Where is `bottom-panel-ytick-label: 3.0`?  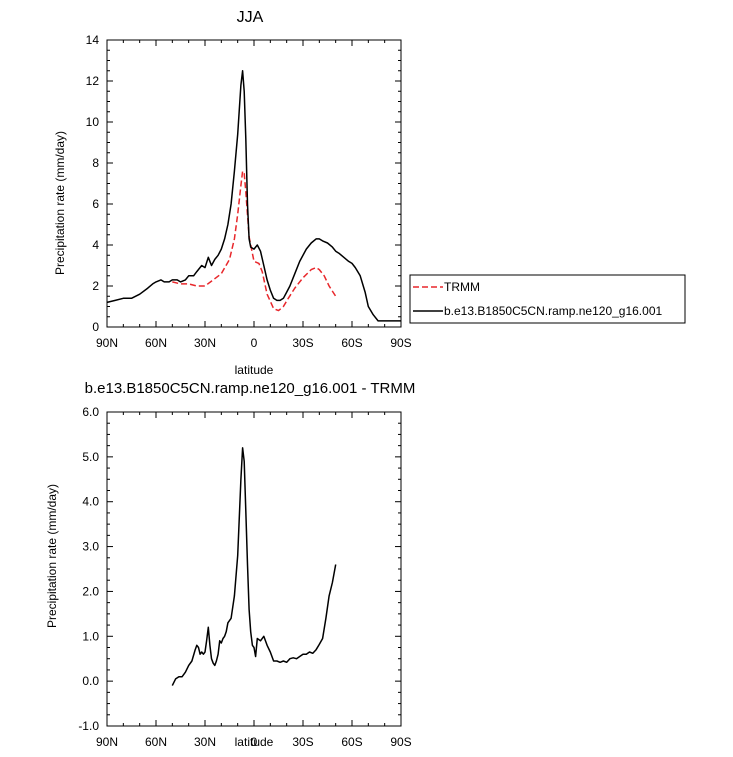 bottom-panel-ytick-label: 3.0 is located at coordinates (90, 547).